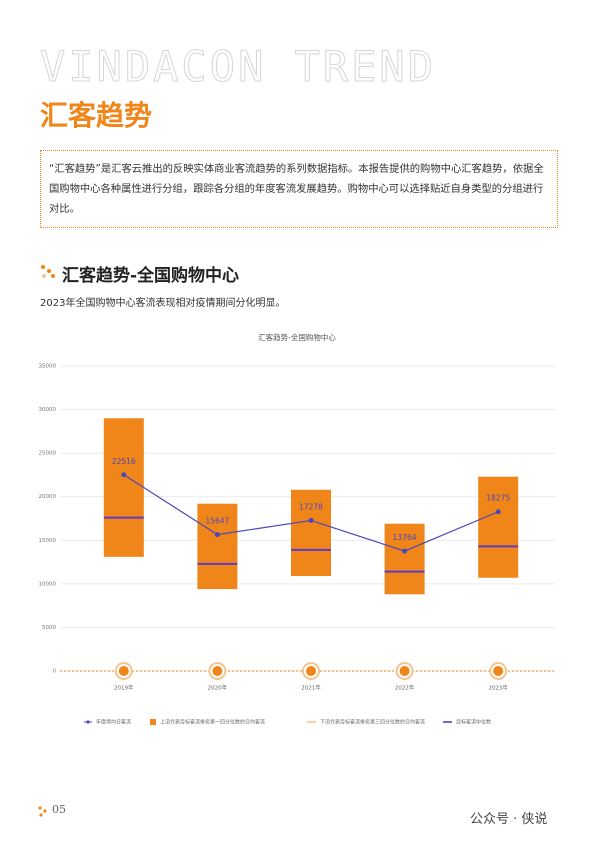  I want to click on y-tick-label: 15000, so click(48, 541).